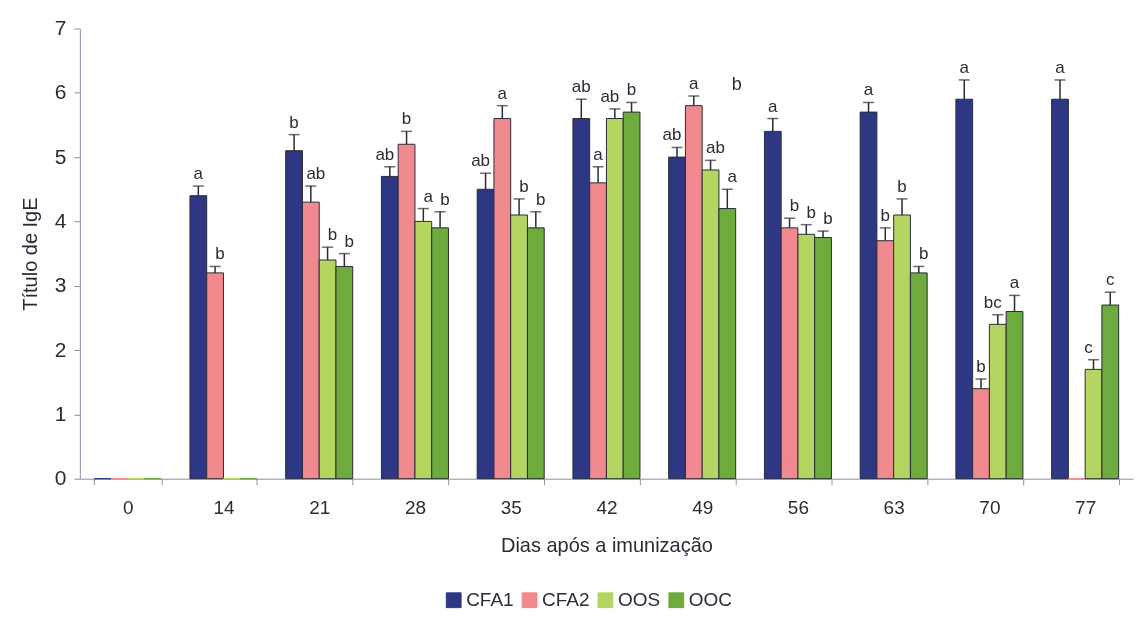  What do you see at coordinates (224, 508) in the screenshot?
I see `x-tick-label: 14` at bounding box center [224, 508].